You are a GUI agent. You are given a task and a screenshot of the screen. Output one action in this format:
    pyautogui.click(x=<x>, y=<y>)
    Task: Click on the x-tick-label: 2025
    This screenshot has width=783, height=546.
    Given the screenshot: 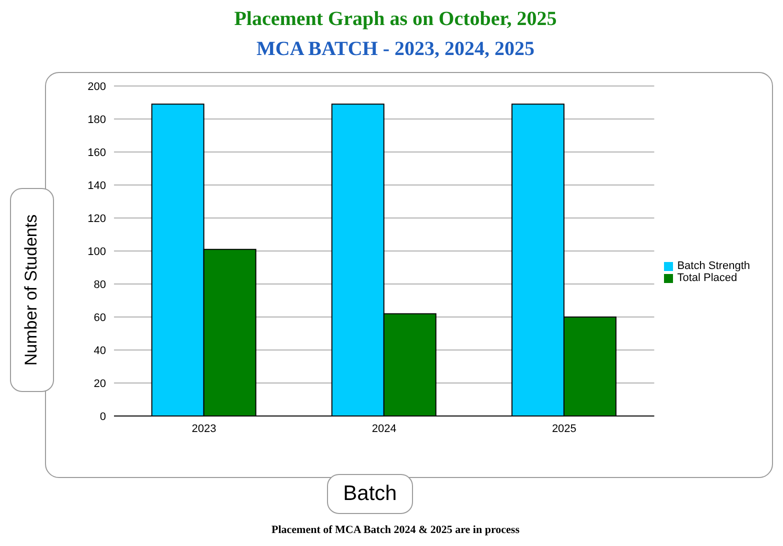 What is the action you would take?
    pyautogui.click(x=564, y=428)
    